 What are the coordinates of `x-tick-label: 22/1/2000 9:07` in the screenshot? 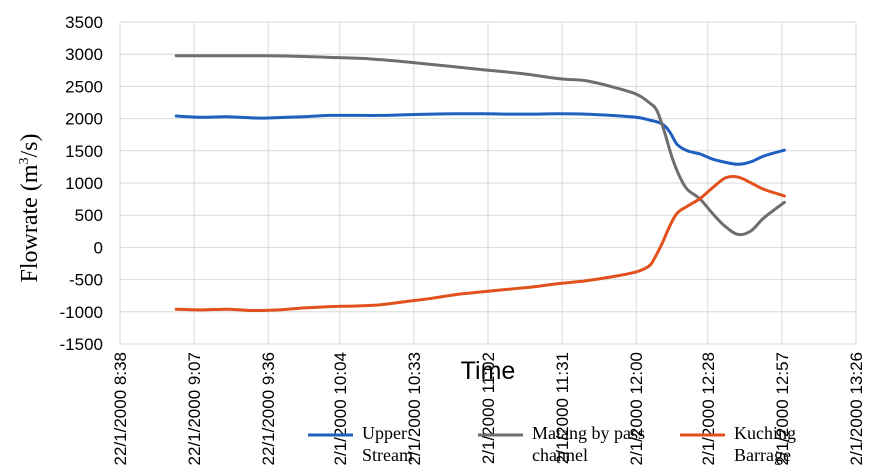 It's located at (194, 408).